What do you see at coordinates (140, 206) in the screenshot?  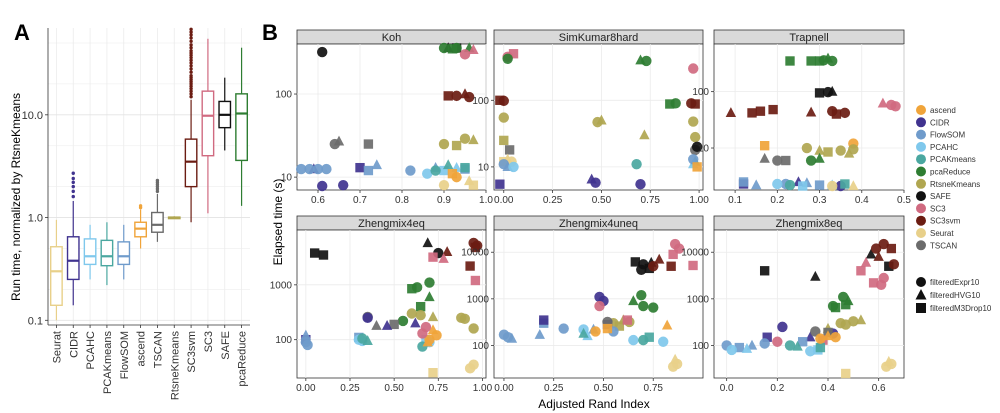 I see `boxplot-outlier-ascend` at bounding box center [140, 206].